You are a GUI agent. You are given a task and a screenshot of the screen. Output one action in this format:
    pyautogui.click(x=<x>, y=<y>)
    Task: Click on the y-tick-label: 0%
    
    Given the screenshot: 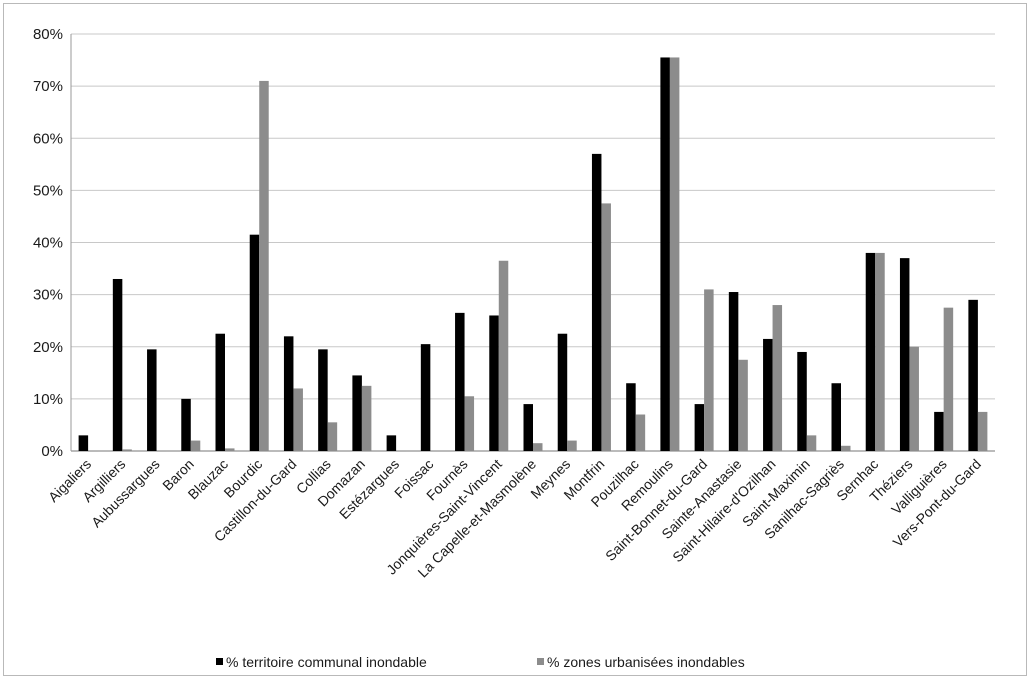 What is the action you would take?
    pyautogui.click(x=52, y=451)
    